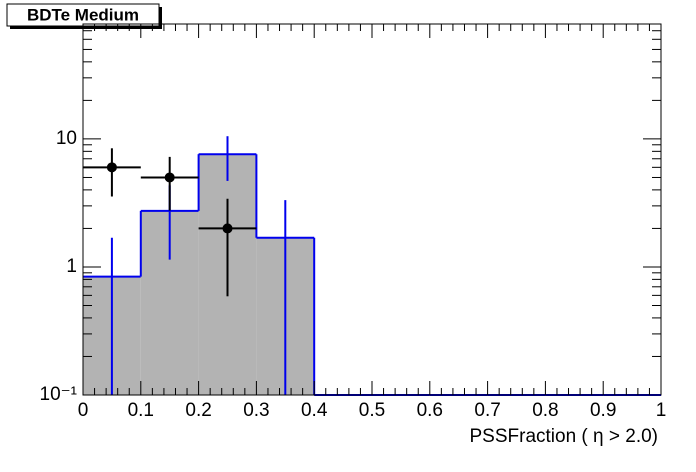 The image size is (696, 472). Describe the element at coordinates (603, 410) in the screenshot. I see `x-tick-label: 0.9` at that location.